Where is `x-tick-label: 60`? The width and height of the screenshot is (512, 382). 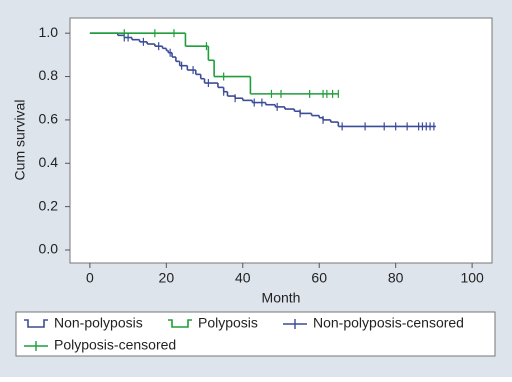
x-tick-label: 60 is located at coordinates (319, 278).